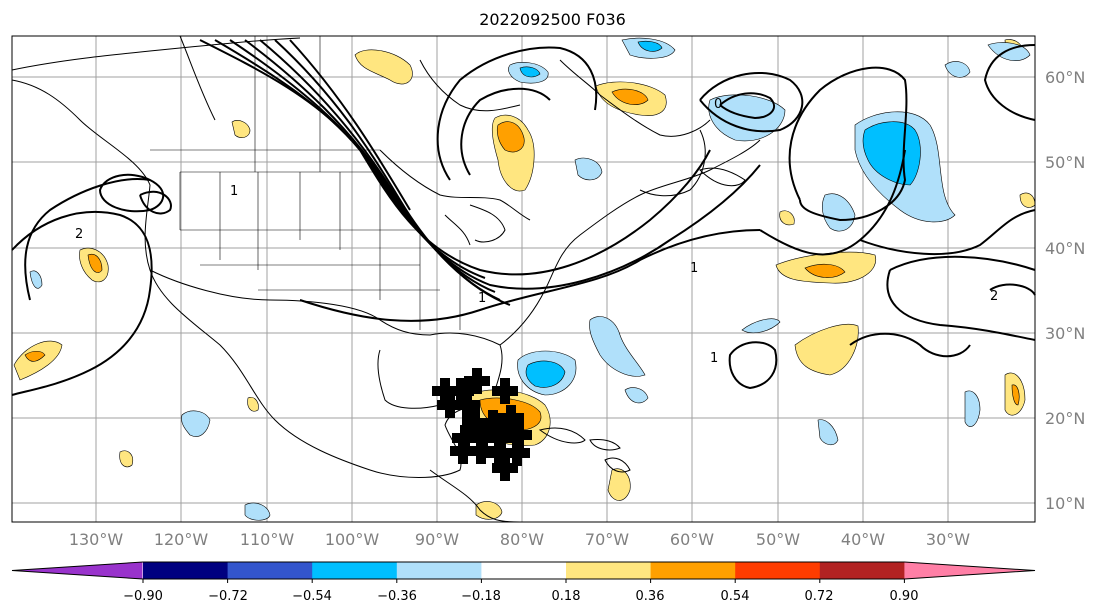  I want to click on lat-label: 40°N, so click(1065, 248).